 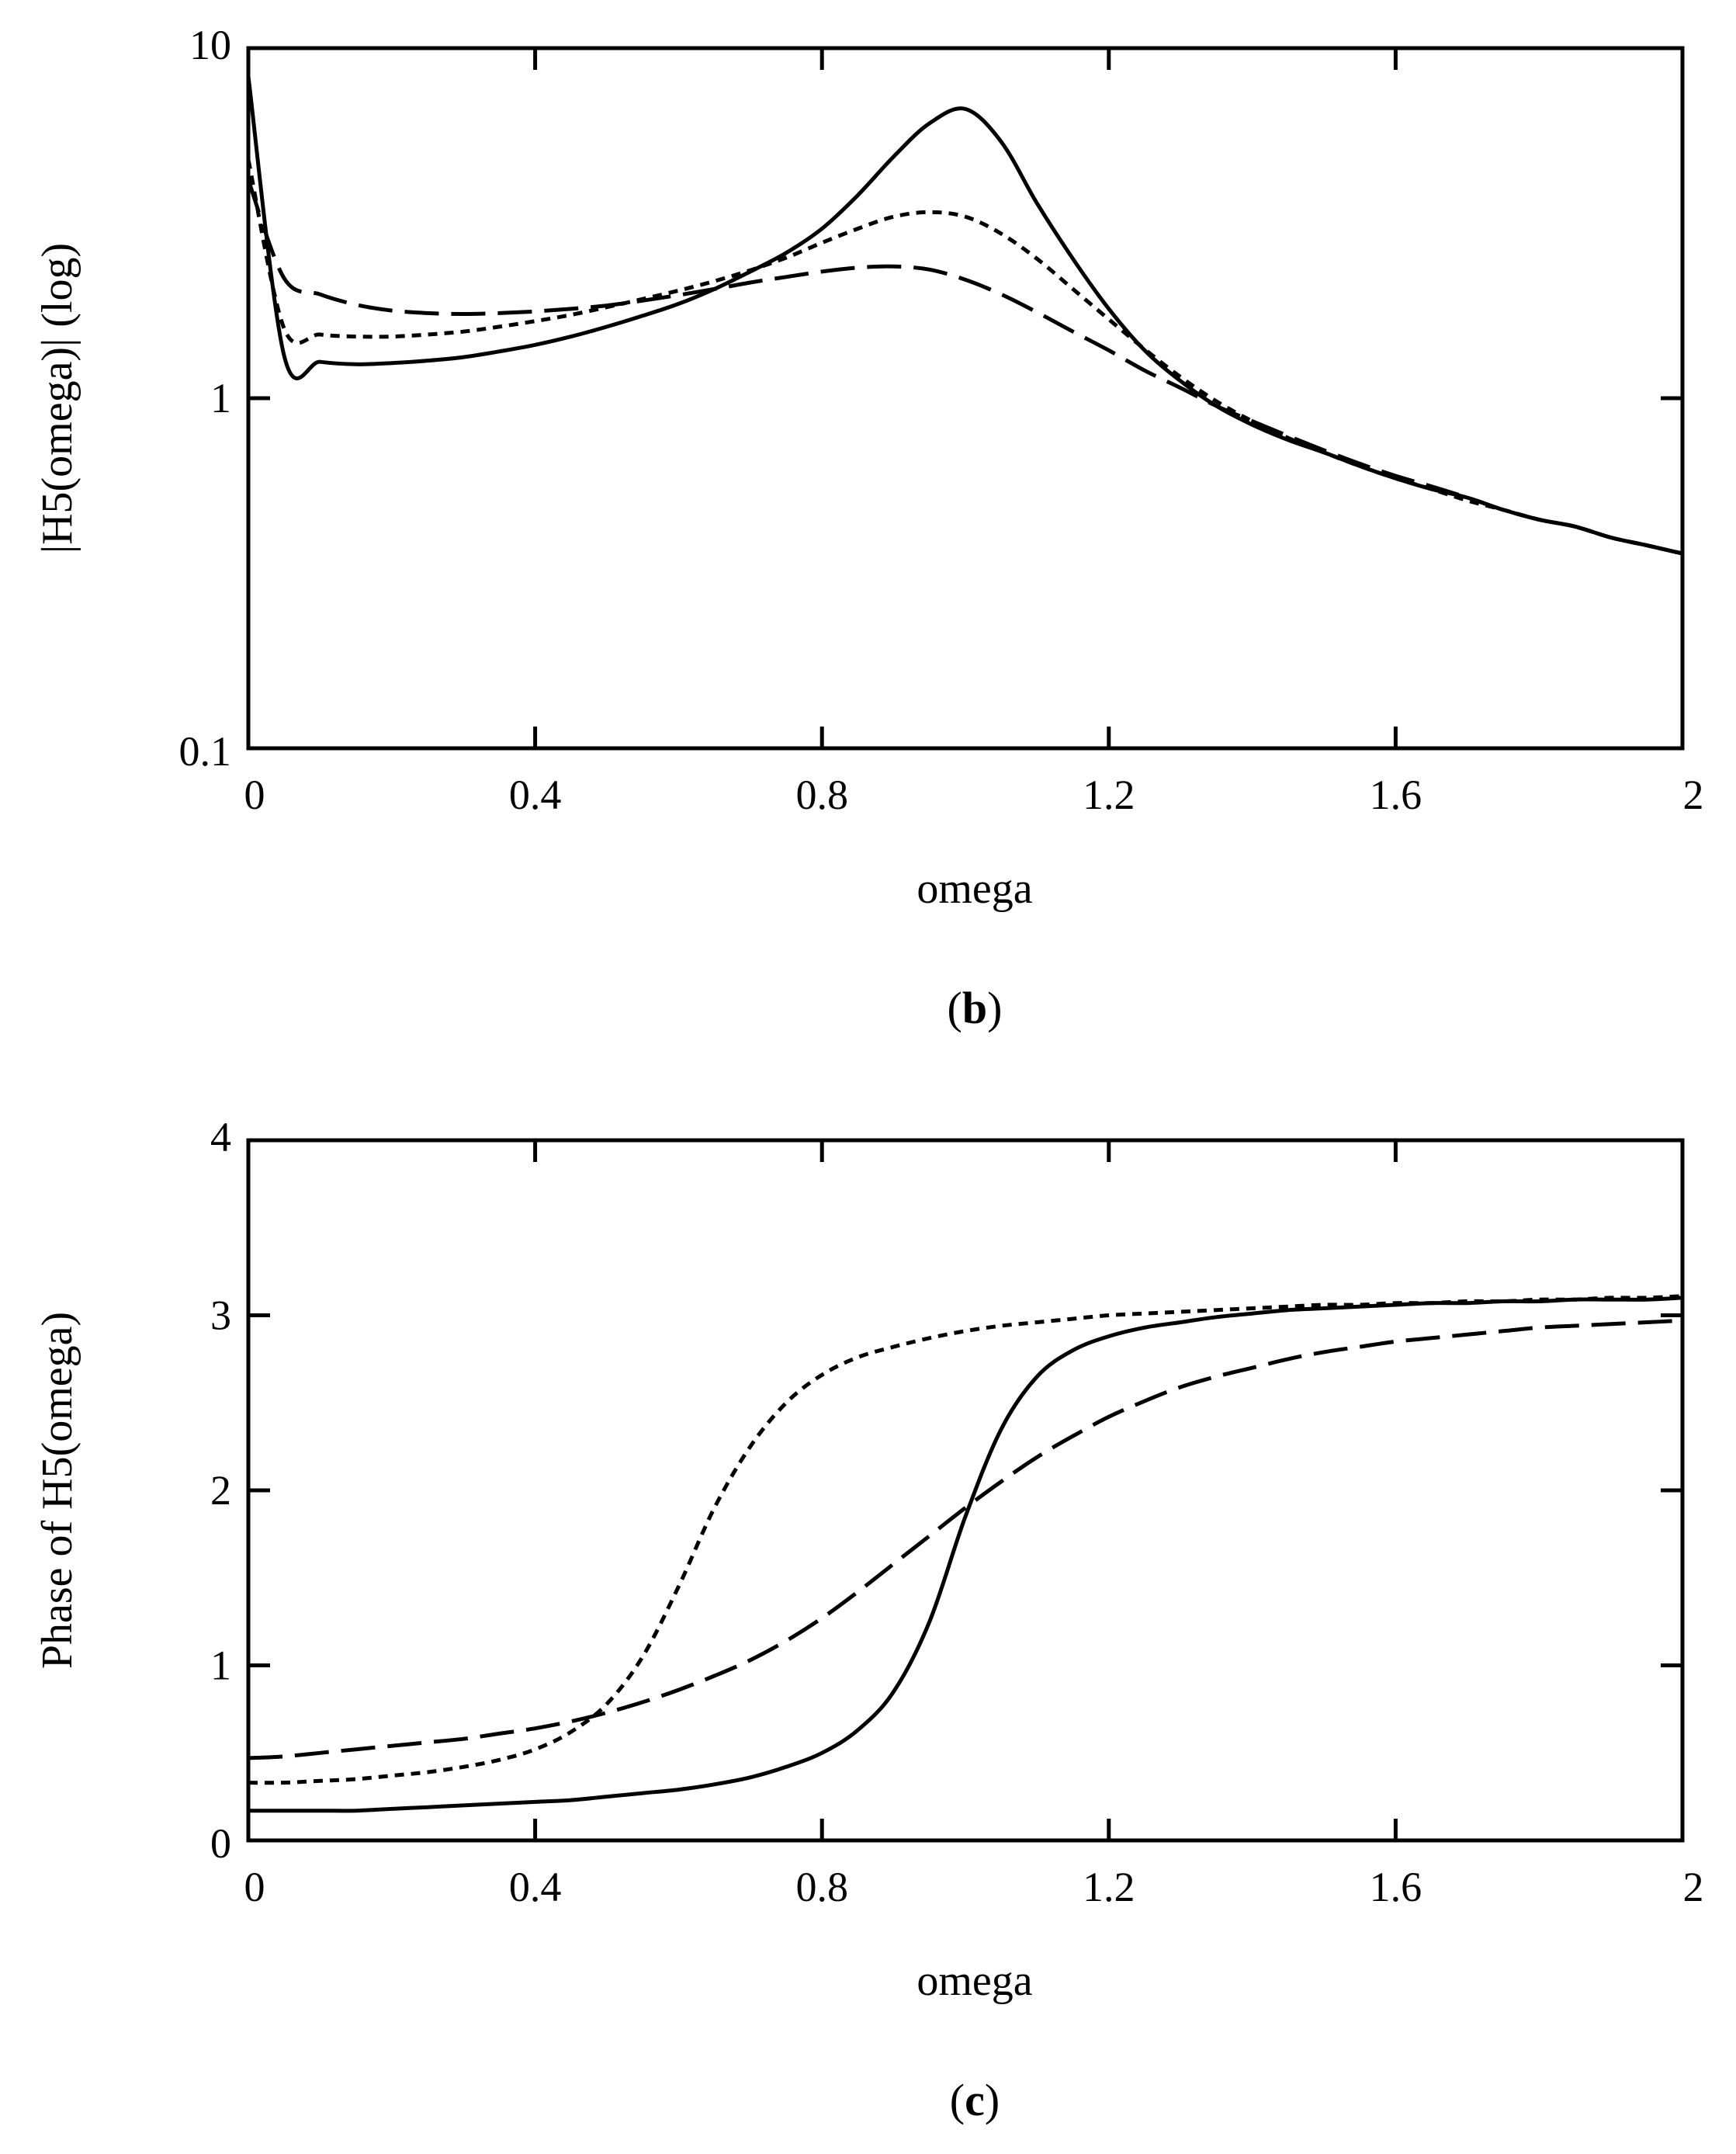 I want to click on panel-caption: (c), so click(x=975, y=2100).